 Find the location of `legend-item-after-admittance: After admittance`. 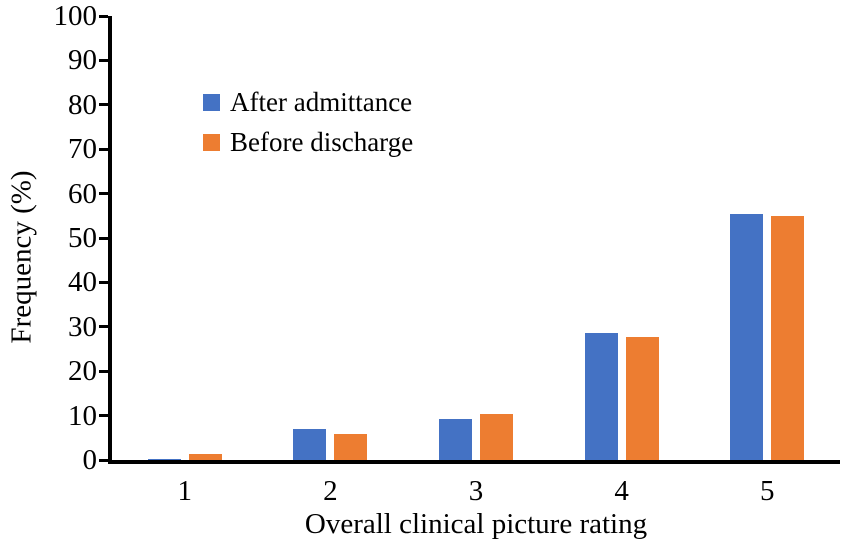

legend-item-after-admittance: After admittance is located at coordinates (308, 102).